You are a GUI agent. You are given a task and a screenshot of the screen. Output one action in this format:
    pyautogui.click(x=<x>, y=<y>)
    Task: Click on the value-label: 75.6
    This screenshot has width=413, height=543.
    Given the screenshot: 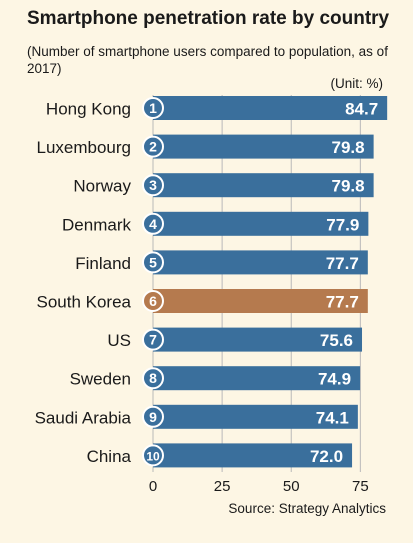 What is the action you would take?
    pyautogui.click(x=336, y=340)
    